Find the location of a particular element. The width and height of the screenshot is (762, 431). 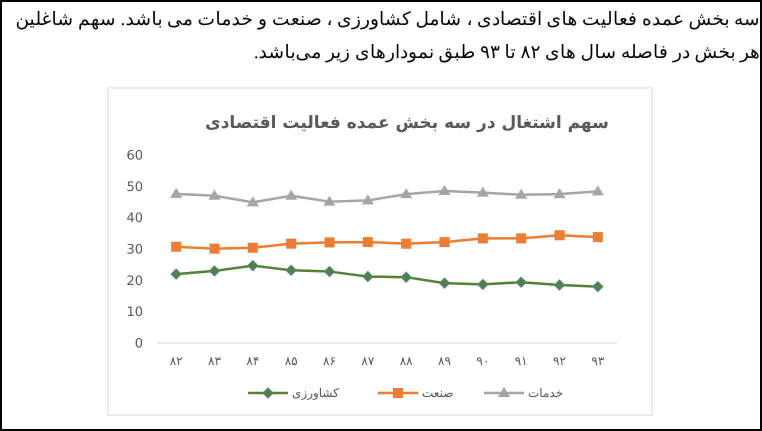

x-tick-label: ۸۹ is located at coordinates (444, 361).